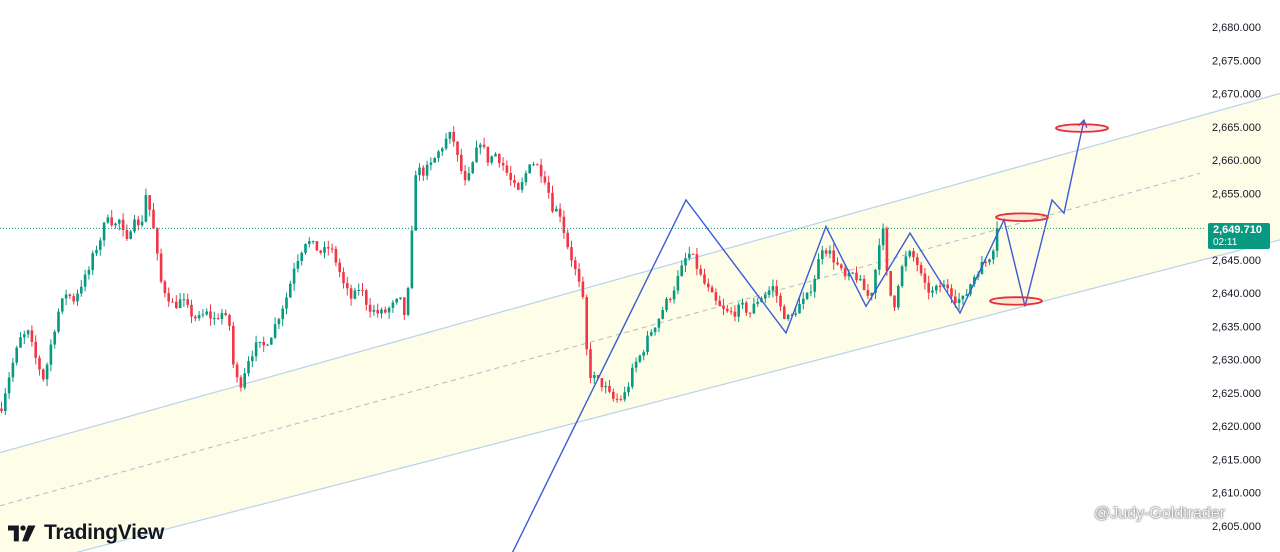 This screenshot has width=1280, height=552. What do you see at coordinates (86, 533) in the screenshot?
I see `brand-watermark: TradingView` at bounding box center [86, 533].